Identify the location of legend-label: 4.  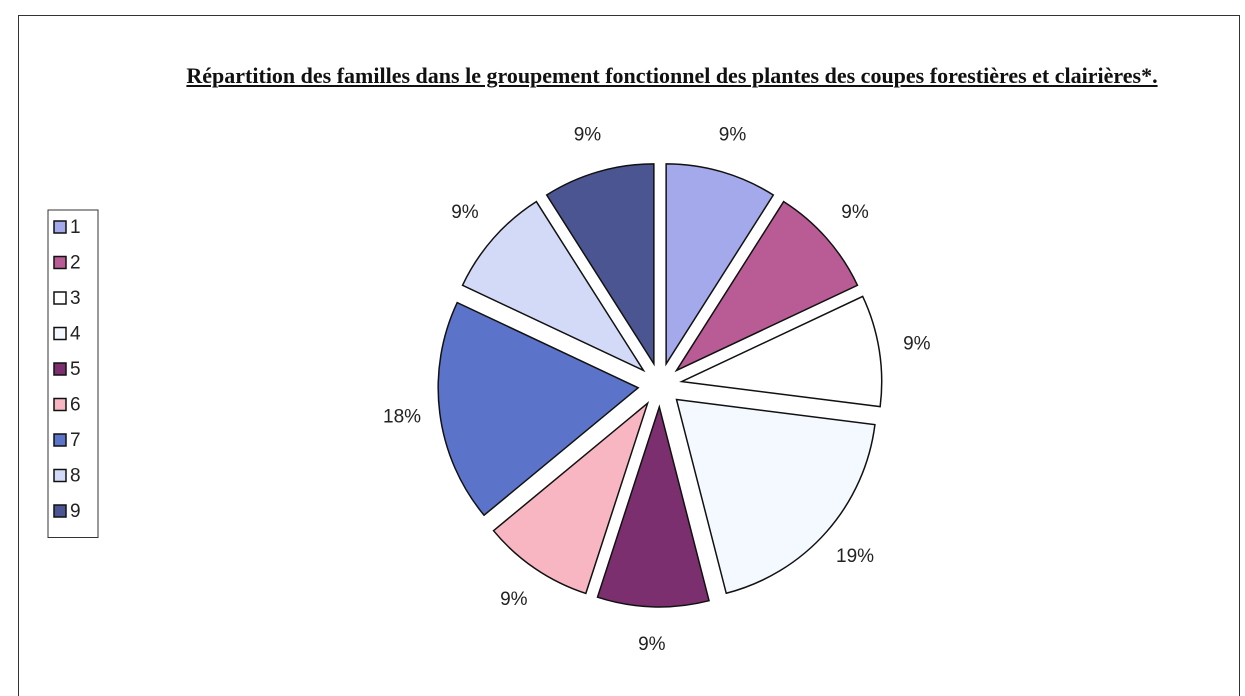
(75, 334).